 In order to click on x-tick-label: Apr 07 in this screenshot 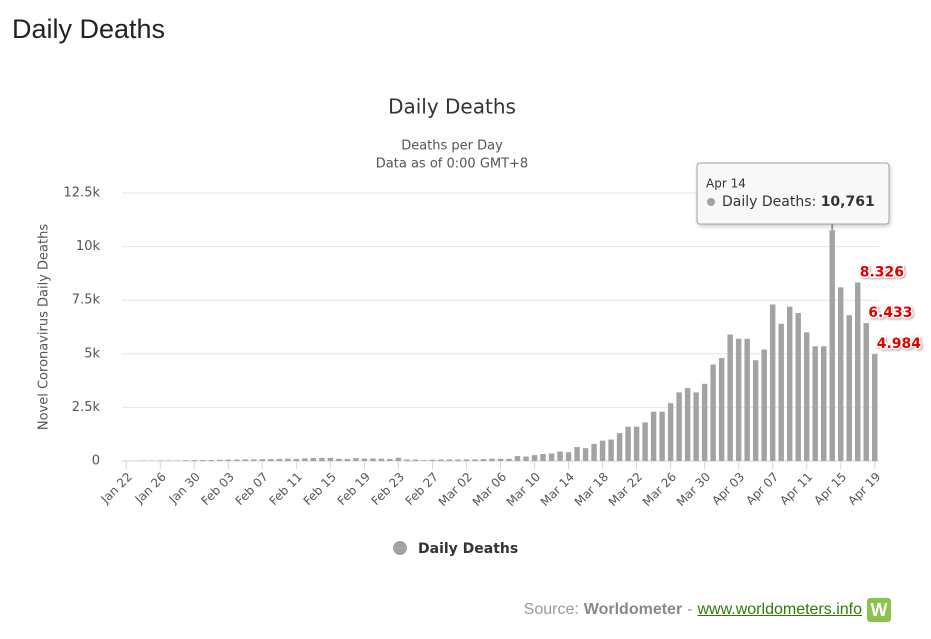, I will do `click(762, 489)`.